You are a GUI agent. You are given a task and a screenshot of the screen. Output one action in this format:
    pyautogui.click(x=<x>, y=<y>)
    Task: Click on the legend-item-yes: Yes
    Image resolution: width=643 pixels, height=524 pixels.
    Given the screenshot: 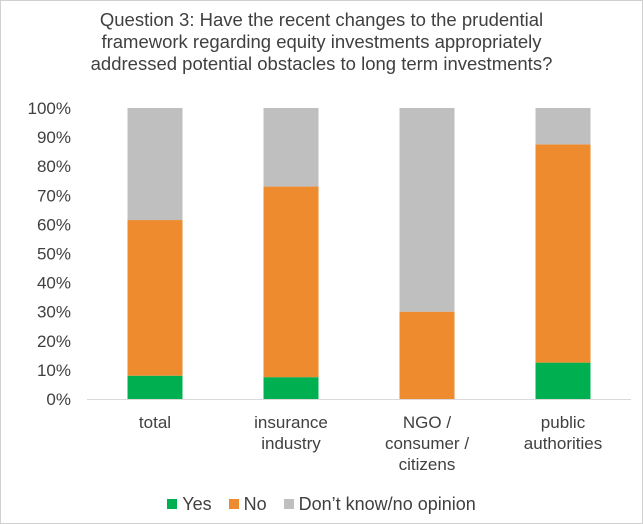 What is the action you would take?
    pyautogui.click(x=189, y=504)
    